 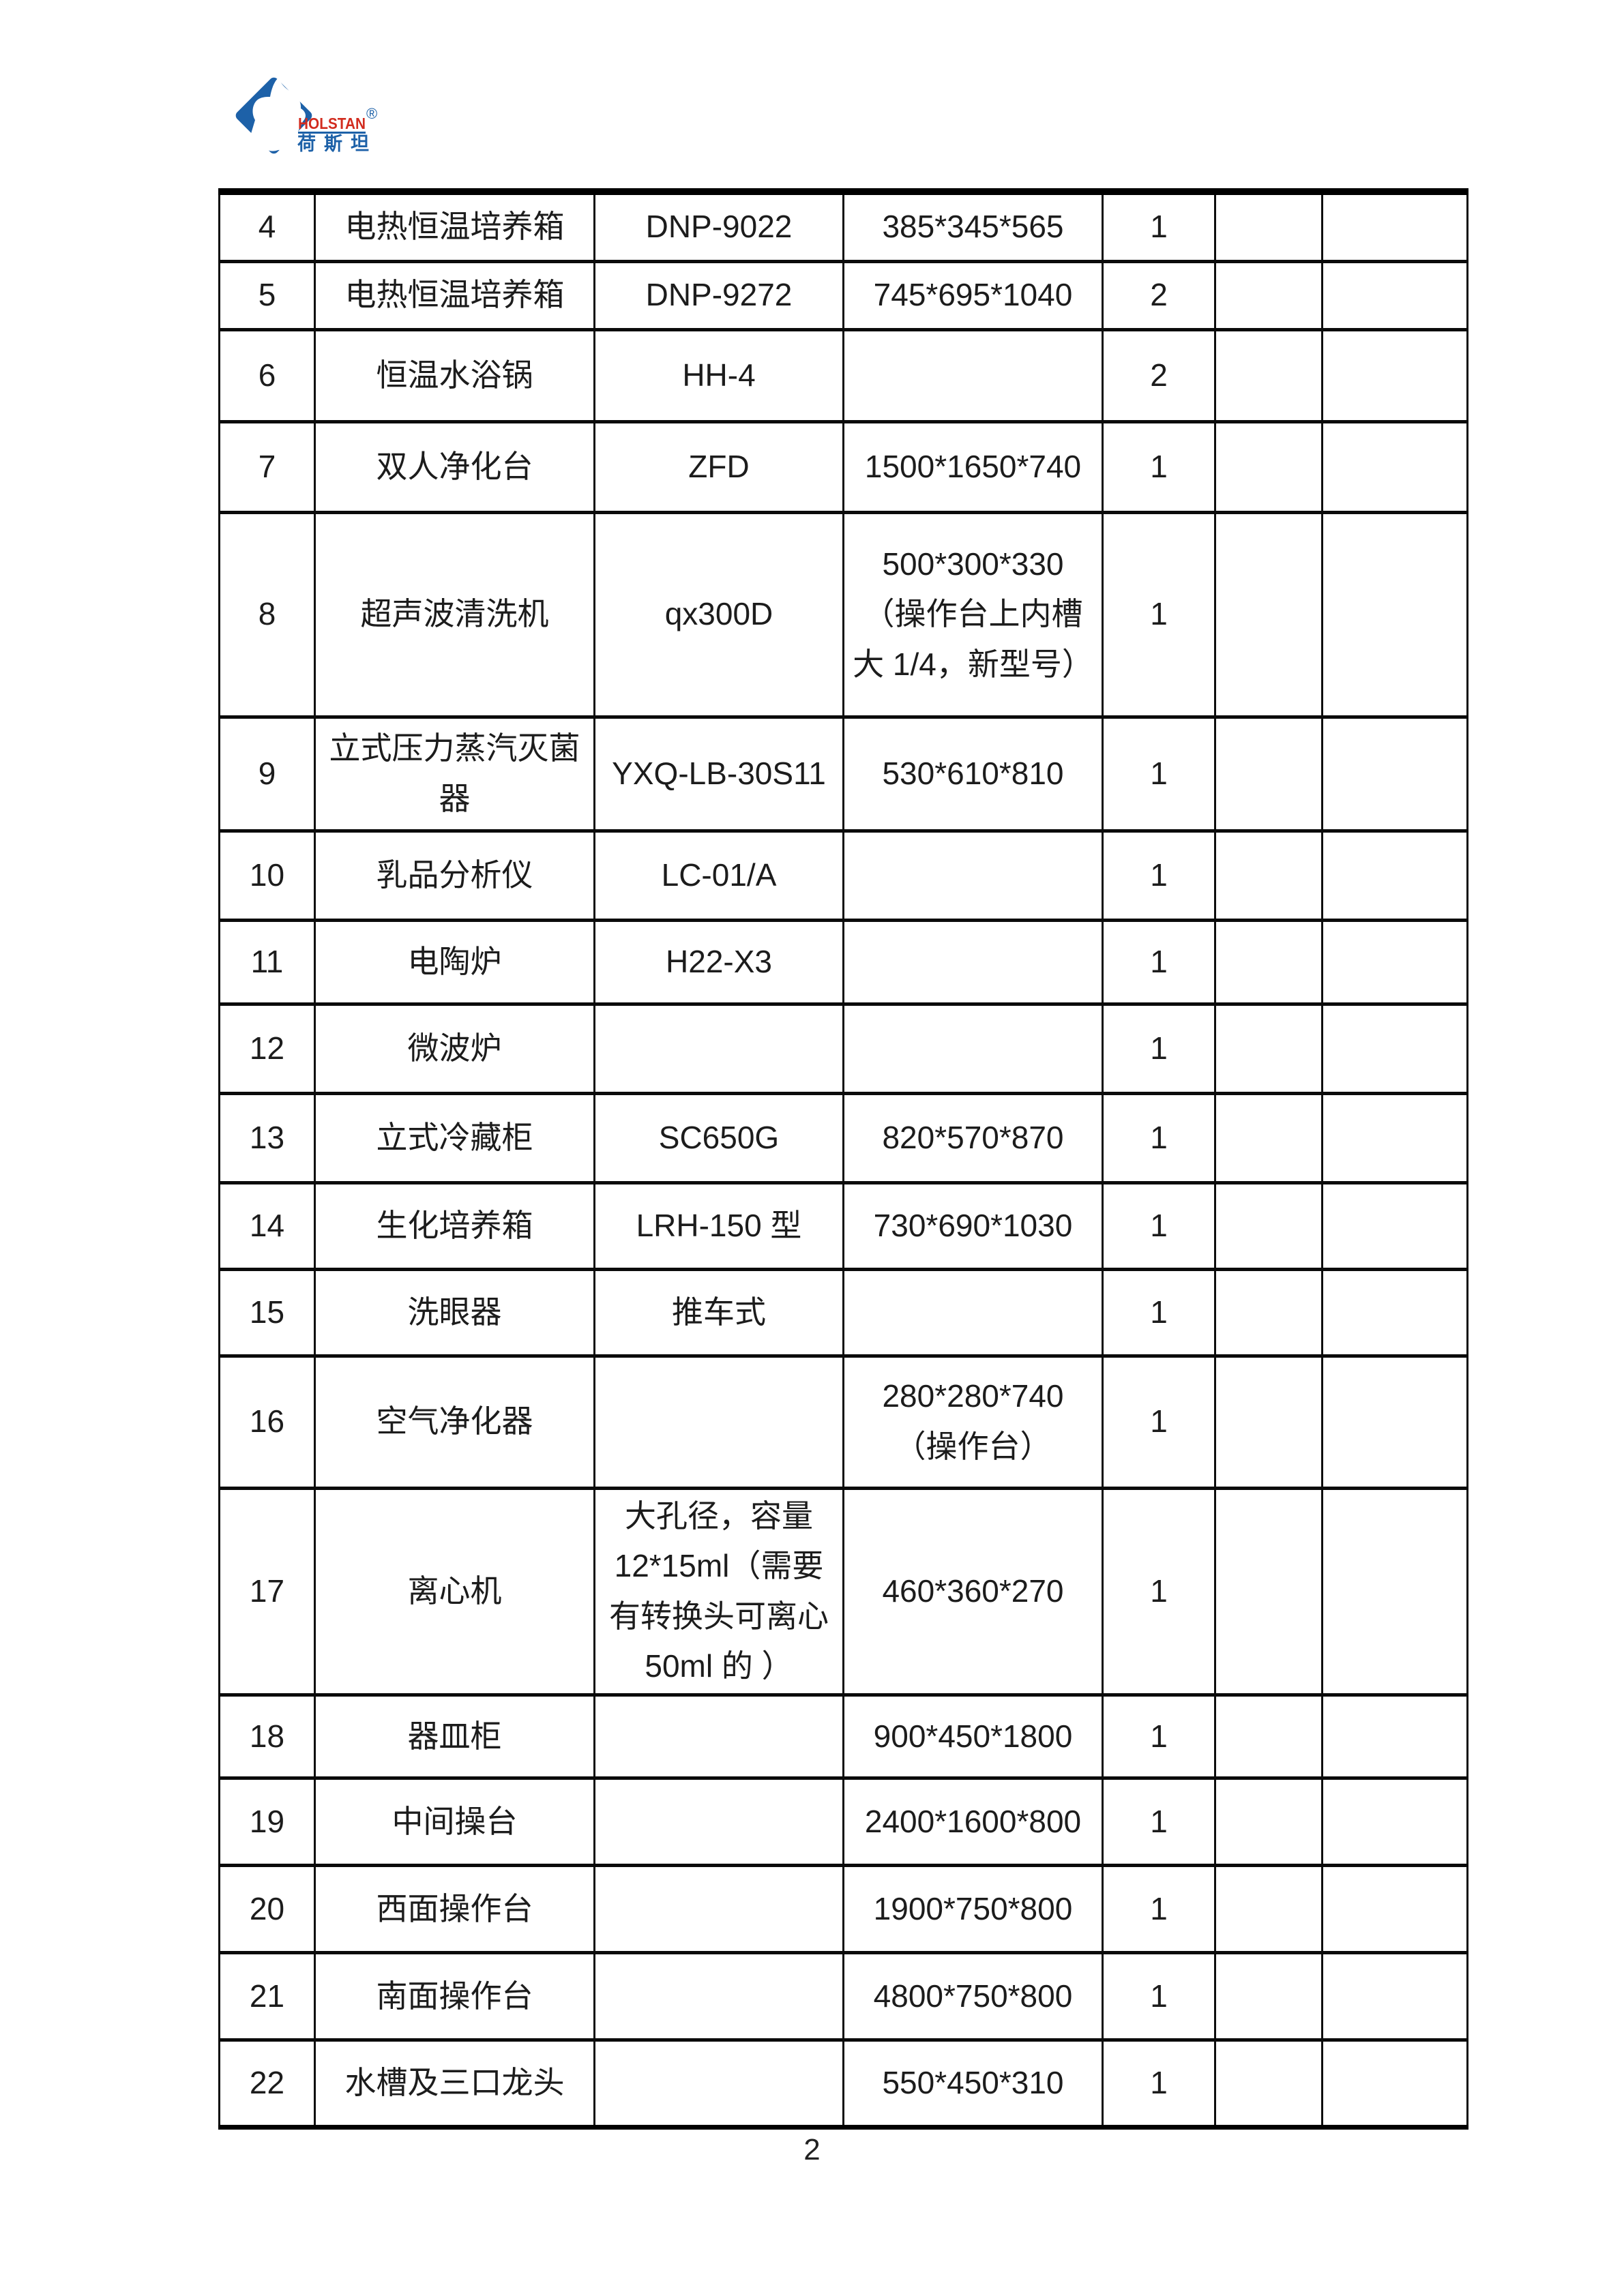 I want to click on cell-dims: 500*300*330（操作台上内槽大 1/4，新型号）, so click(x=973, y=615).